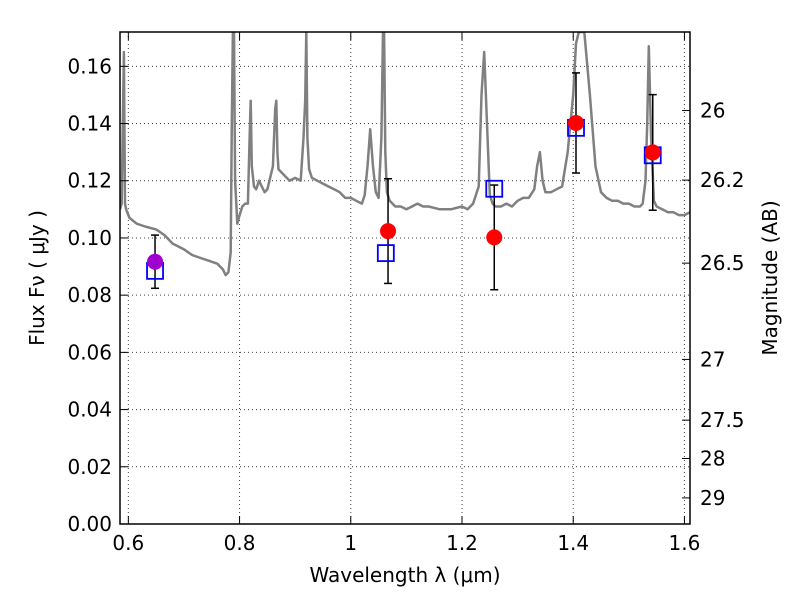 The height and width of the screenshot is (600, 800). I want to click on y-axis-label: Flux Fν ( μJy ), so click(37, 278).